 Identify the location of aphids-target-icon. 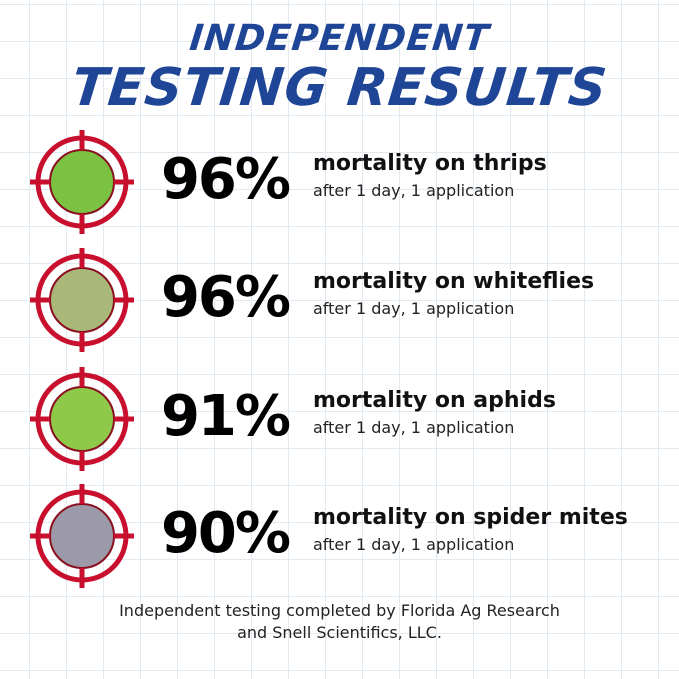
(82, 419).